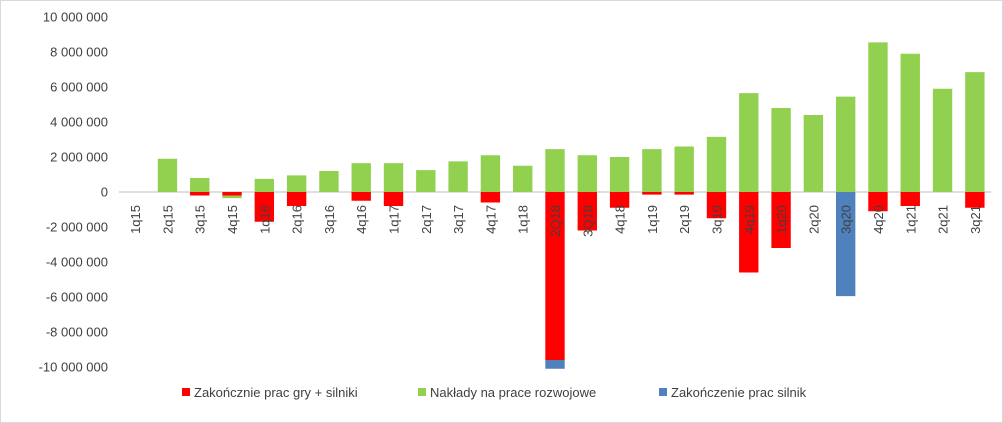 This screenshot has height=423, width=1003. I want to click on bar-red-1q20, so click(781, 220).